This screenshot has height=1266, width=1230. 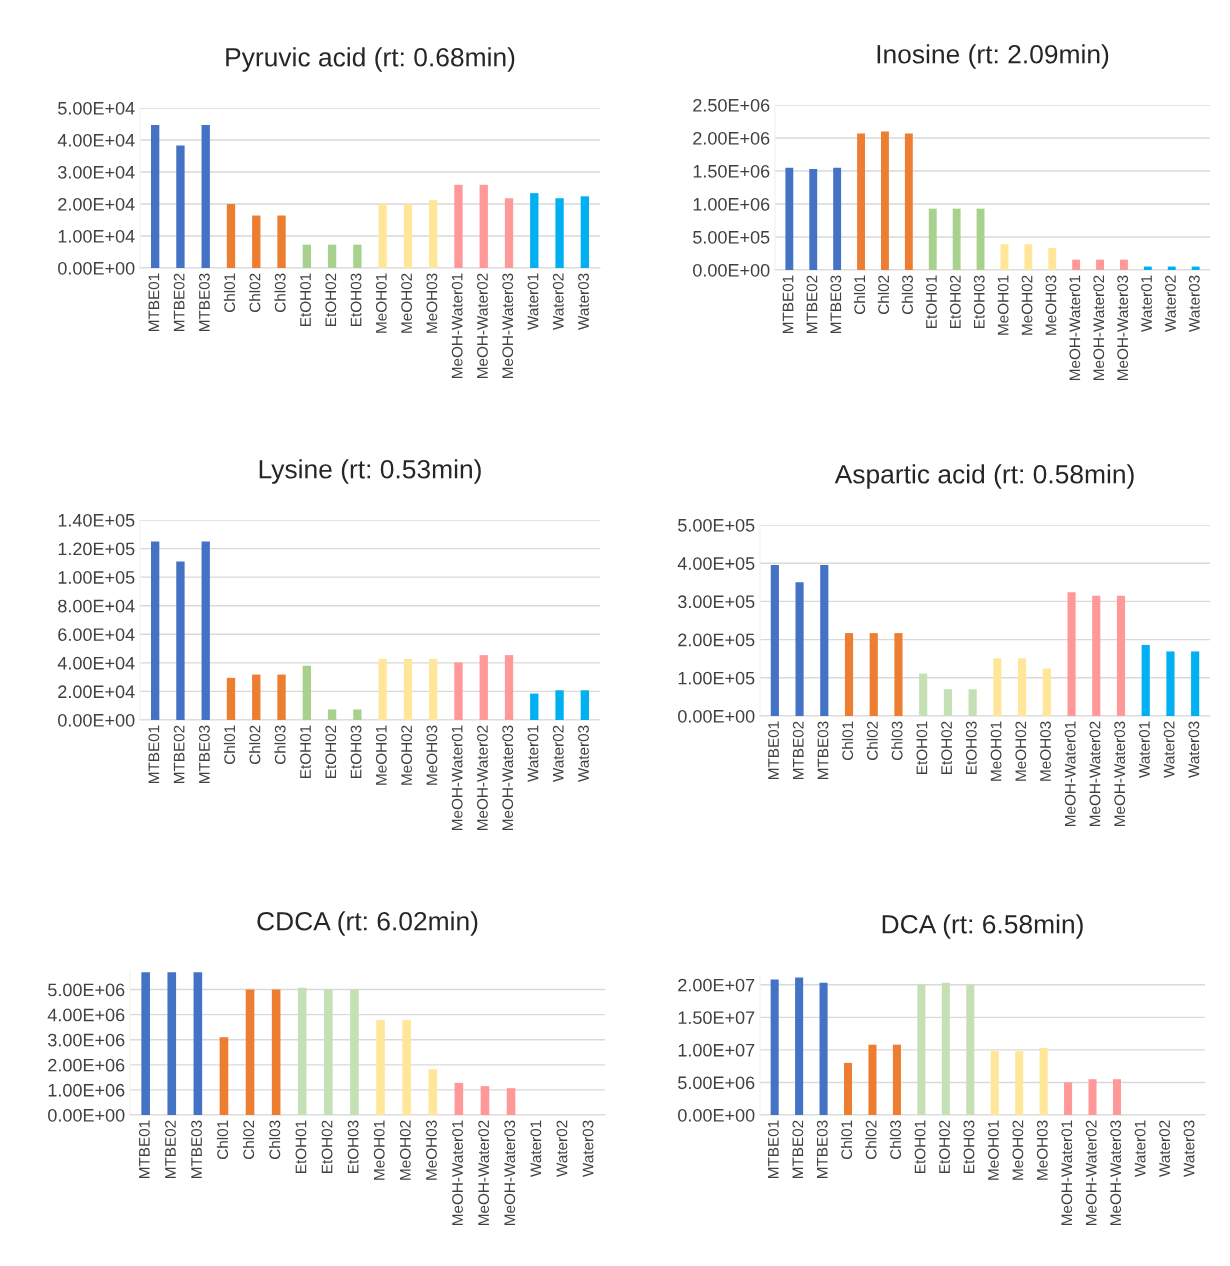 I want to click on y-tick-label: 3.00E+05, so click(x=716, y=602).